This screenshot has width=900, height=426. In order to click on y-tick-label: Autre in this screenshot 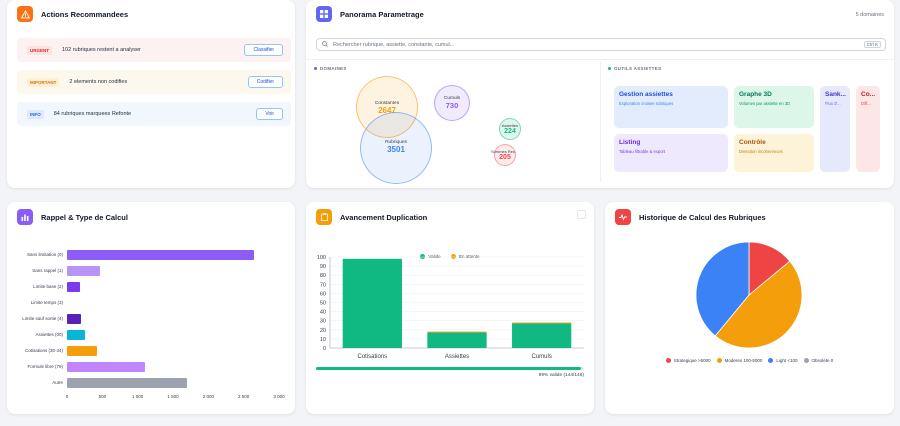, I will do `click(57, 382)`.